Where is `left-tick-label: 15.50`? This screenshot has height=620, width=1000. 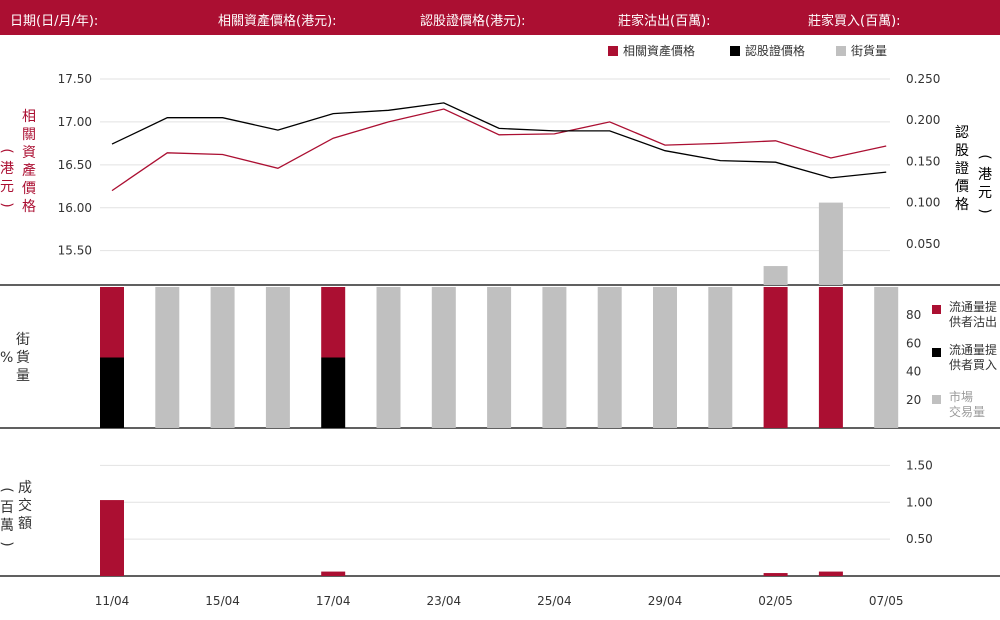 left-tick-label: 15.50 is located at coordinates (75, 251).